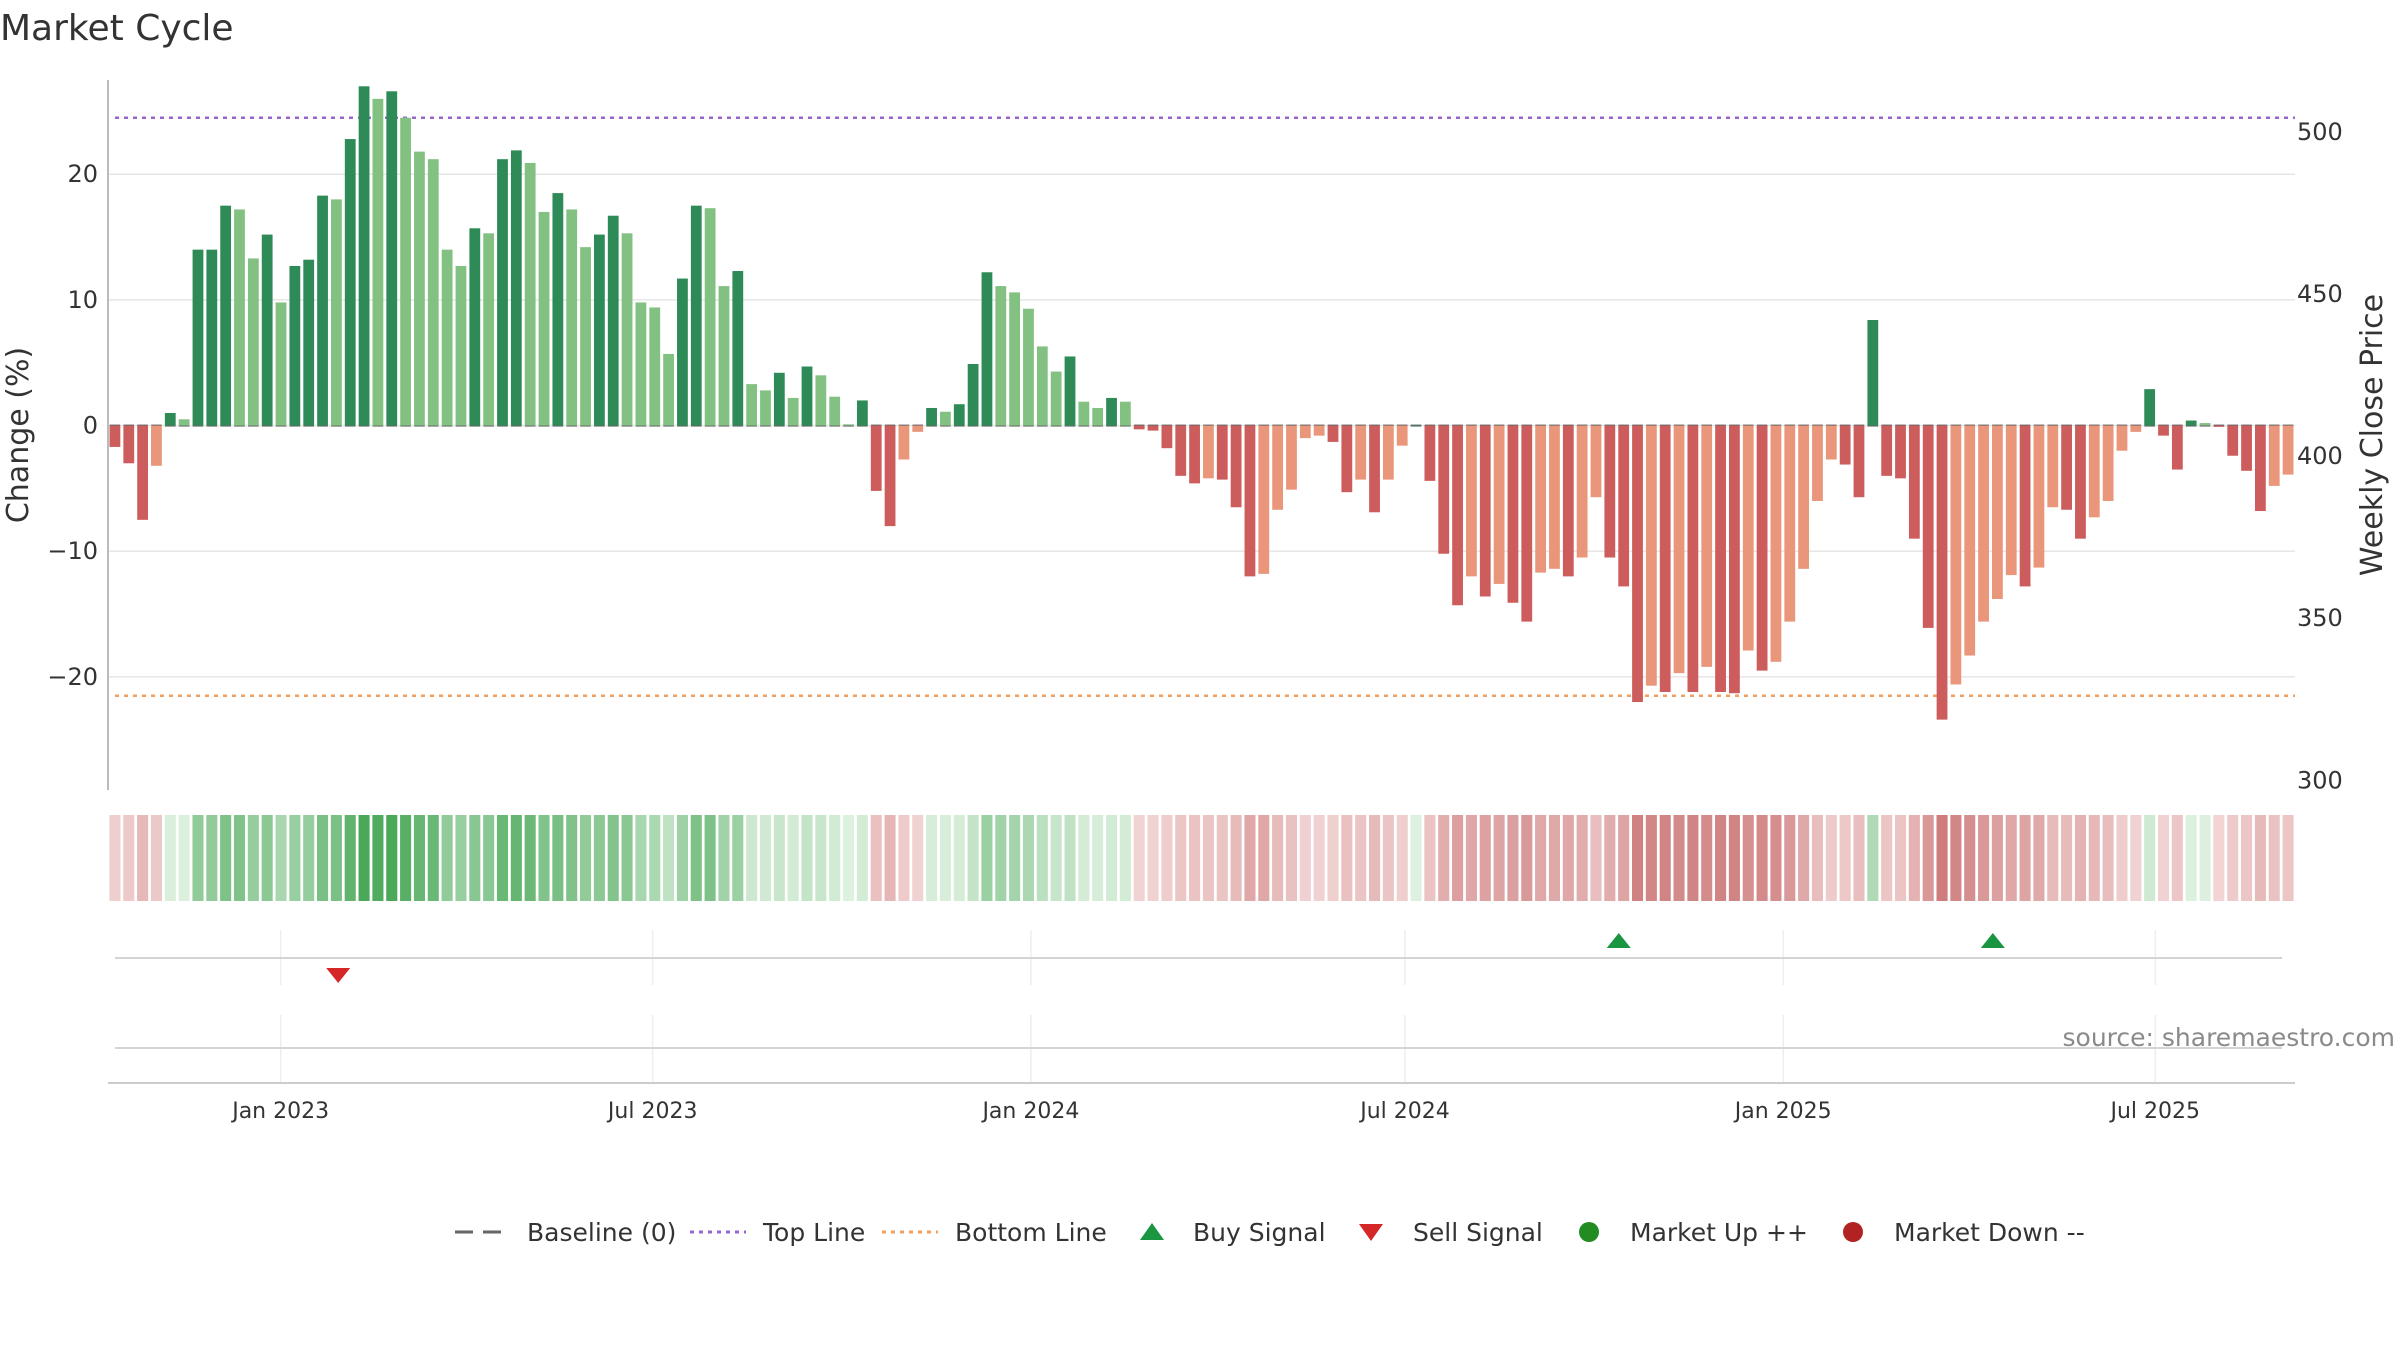  Describe the element at coordinates (279, 1111) in the screenshot. I see `x-tick-label: Jan 2023` at that location.